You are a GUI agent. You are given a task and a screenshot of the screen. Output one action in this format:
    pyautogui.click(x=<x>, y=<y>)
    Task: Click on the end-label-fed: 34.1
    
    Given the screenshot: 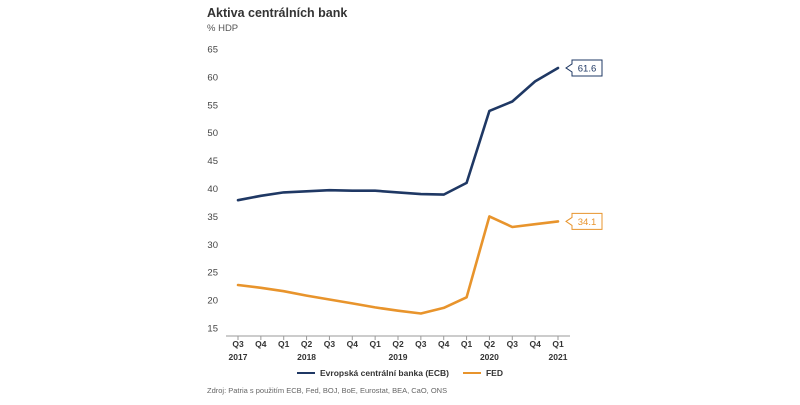 What is the action you would take?
    pyautogui.click(x=587, y=222)
    